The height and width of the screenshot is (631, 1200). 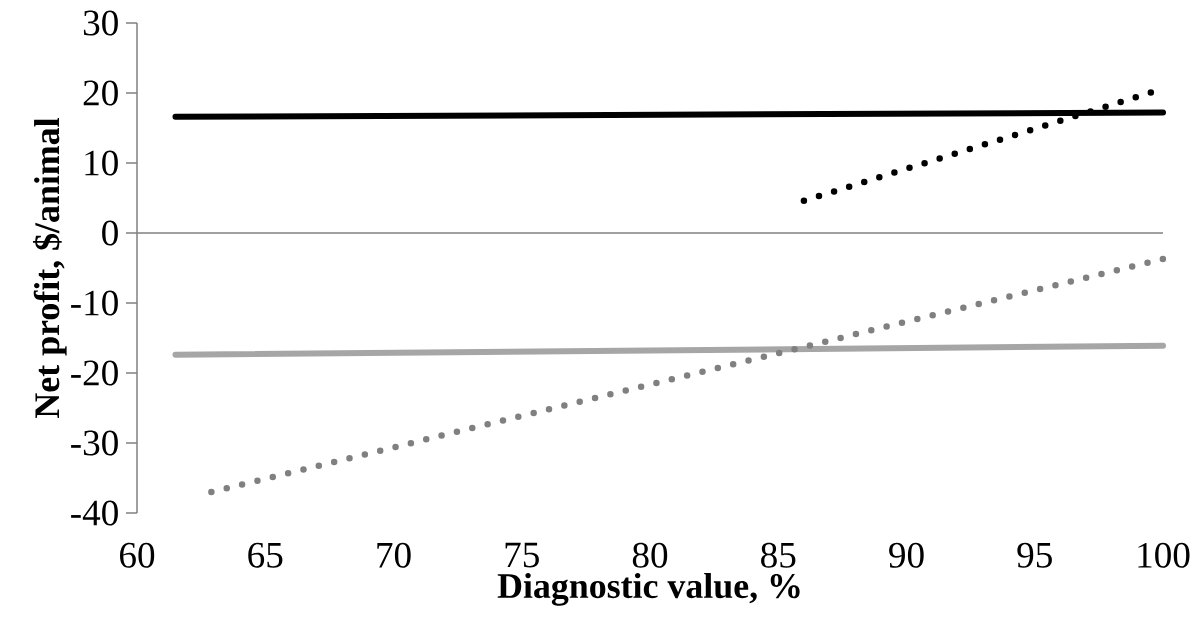 I want to click on x-tick-label: 85, so click(x=778, y=555).